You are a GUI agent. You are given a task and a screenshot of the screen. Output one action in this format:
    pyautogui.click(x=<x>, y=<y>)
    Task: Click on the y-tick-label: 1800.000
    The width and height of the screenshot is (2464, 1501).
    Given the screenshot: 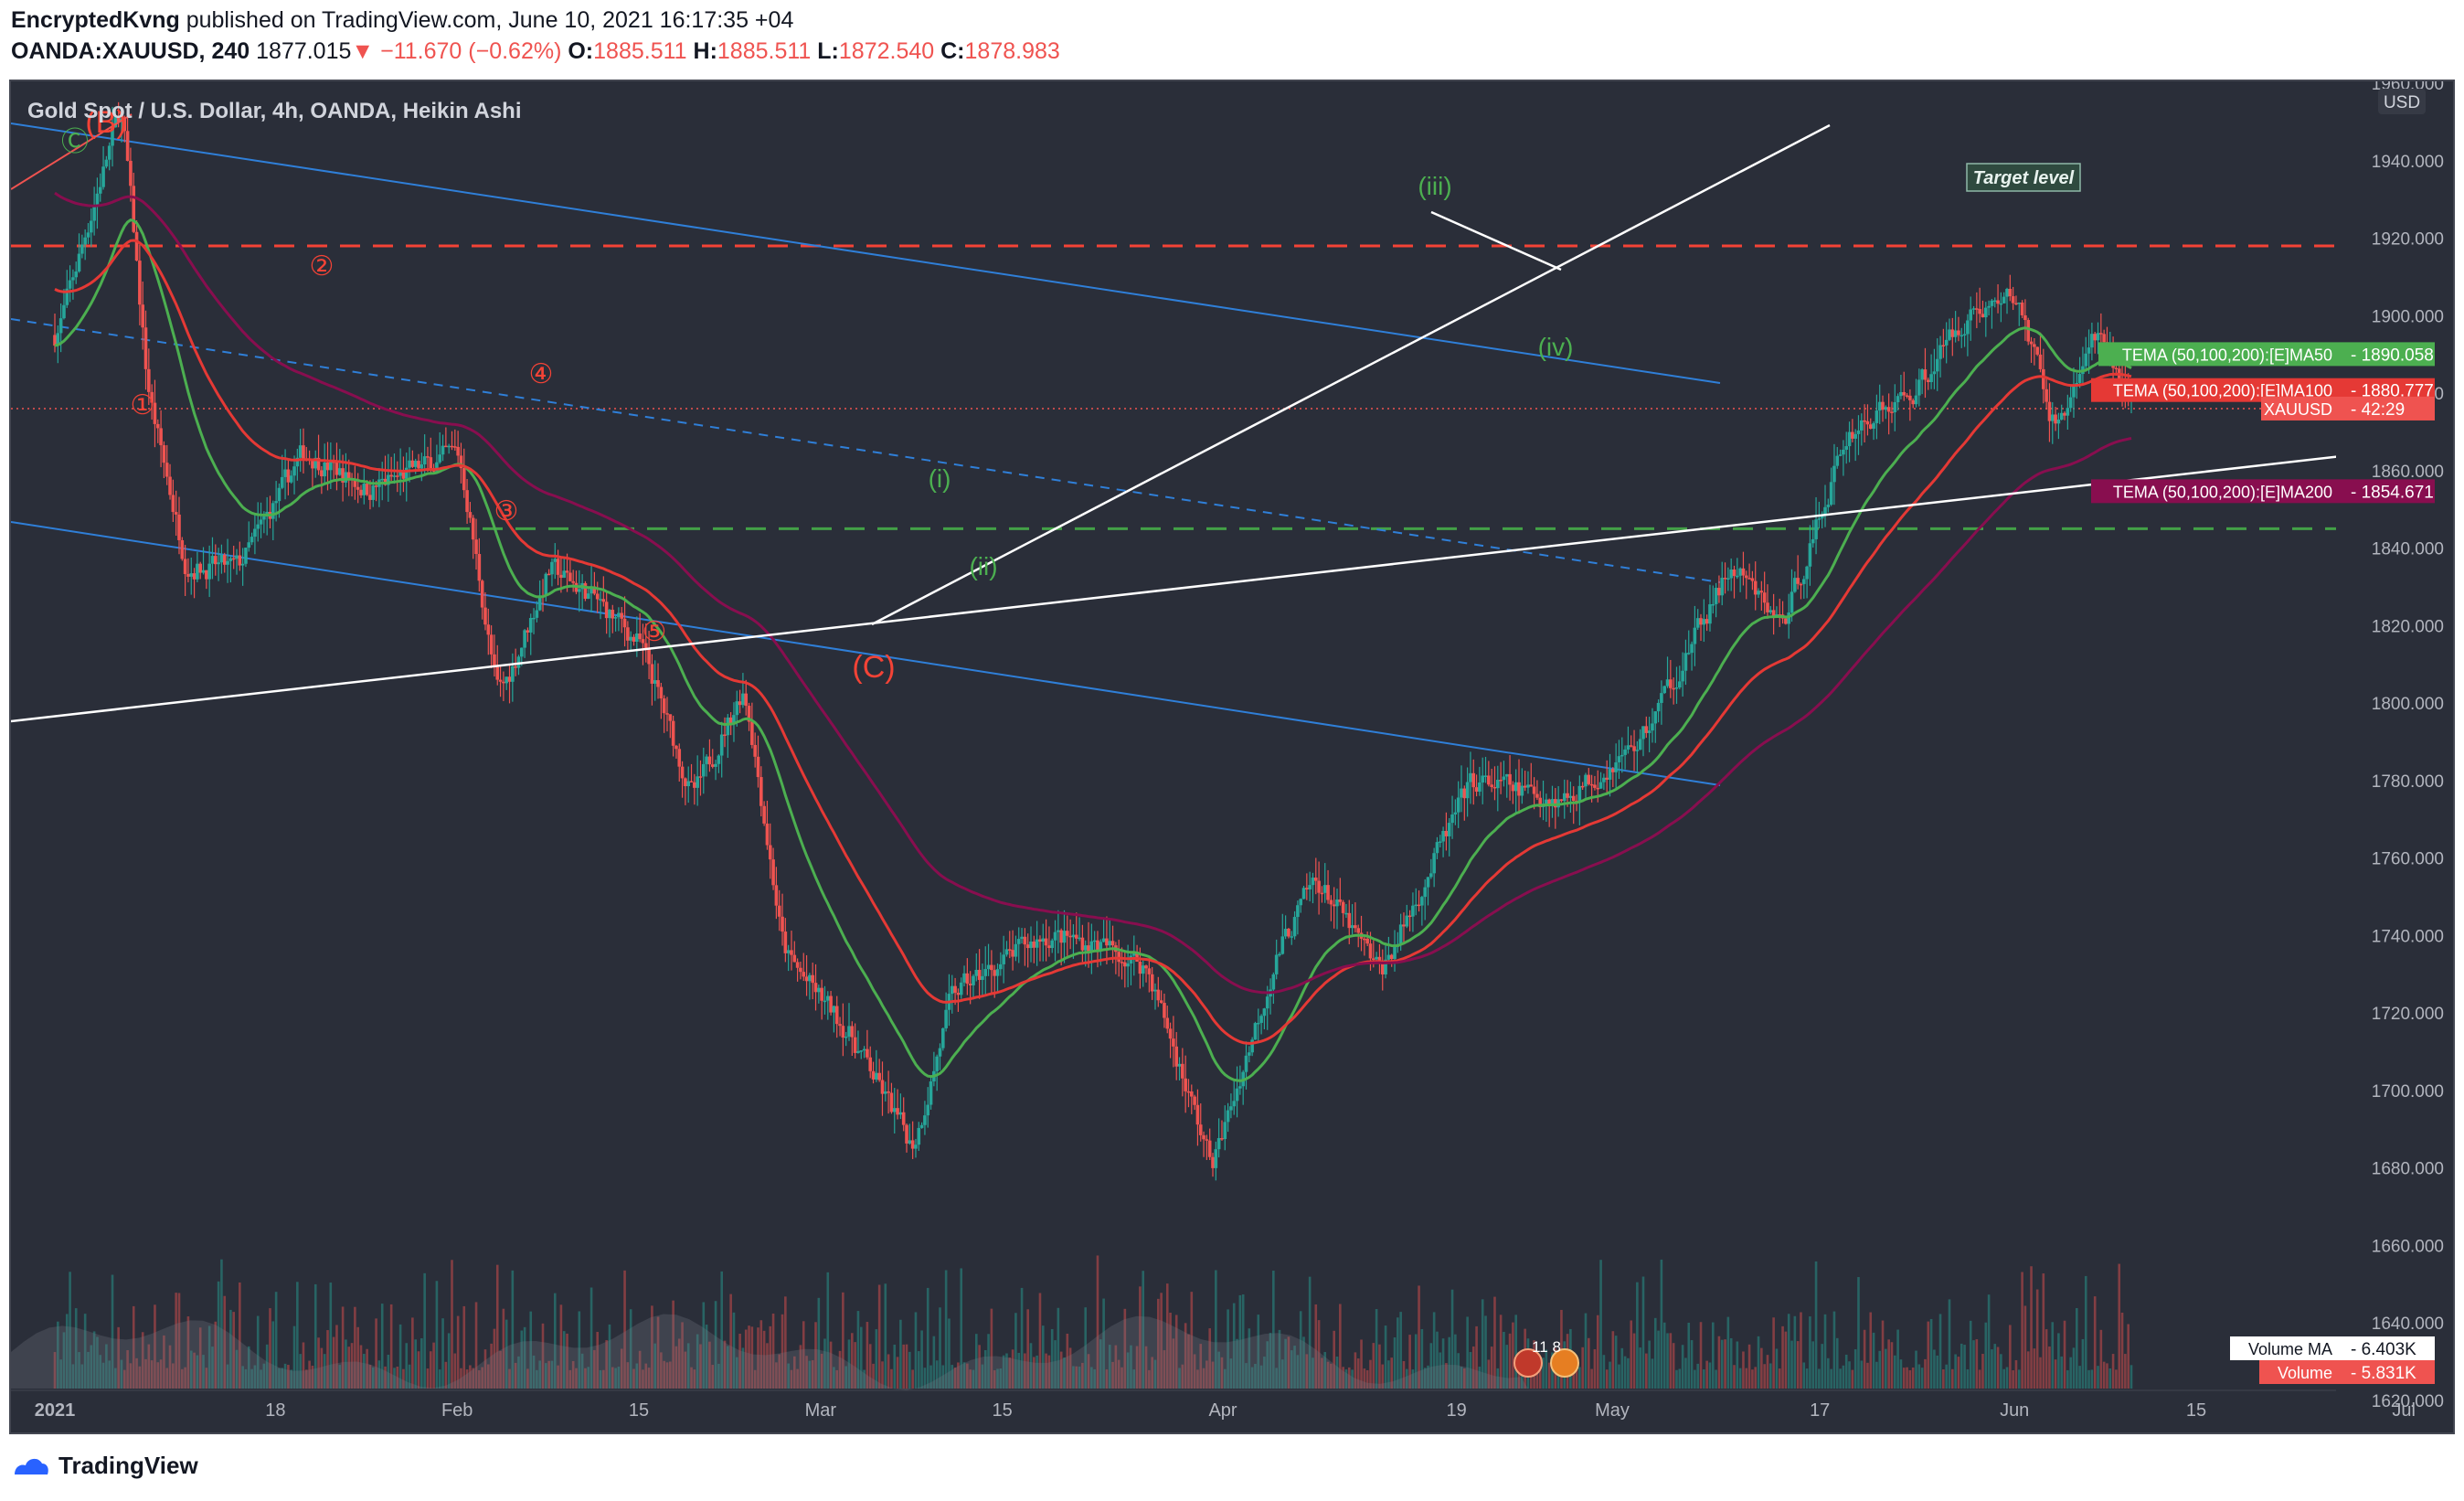 What is the action you would take?
    pyautogui.click(x=2408, y=704)
    